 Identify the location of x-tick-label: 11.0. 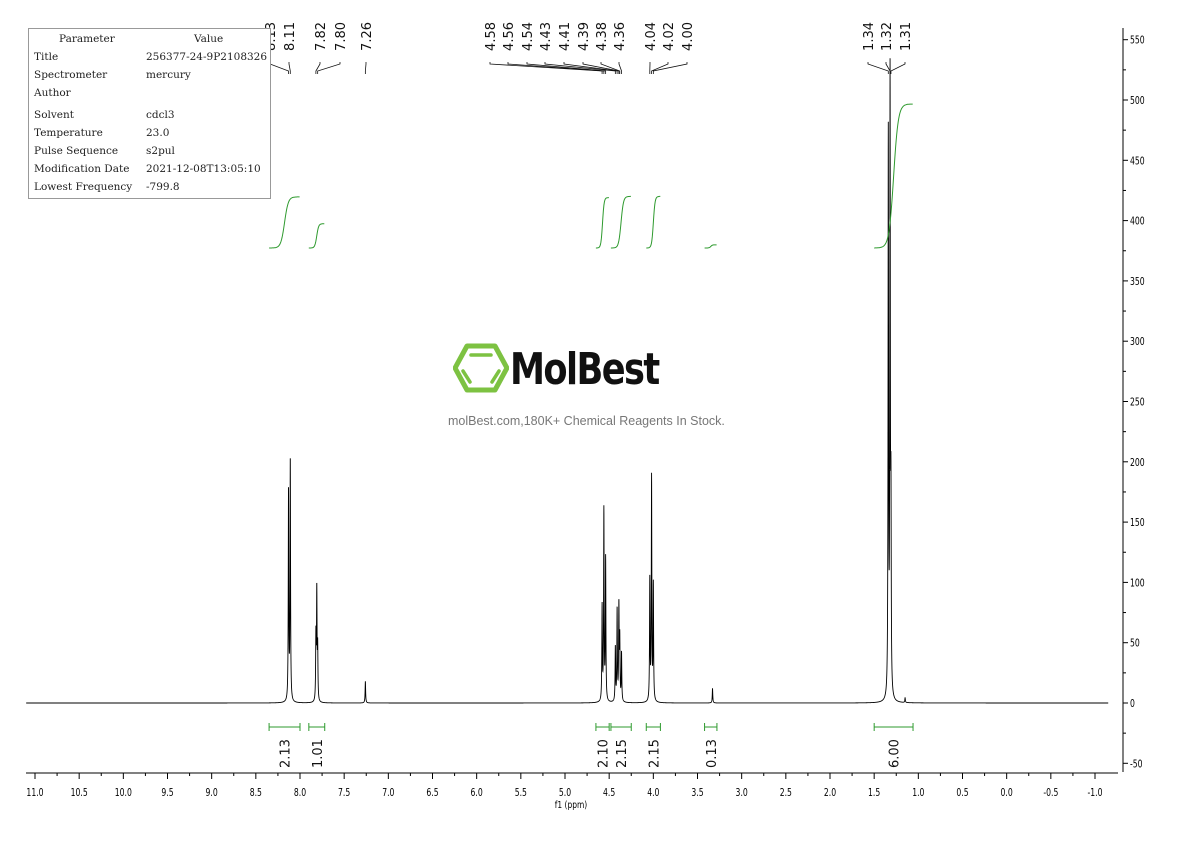
(34, 793).